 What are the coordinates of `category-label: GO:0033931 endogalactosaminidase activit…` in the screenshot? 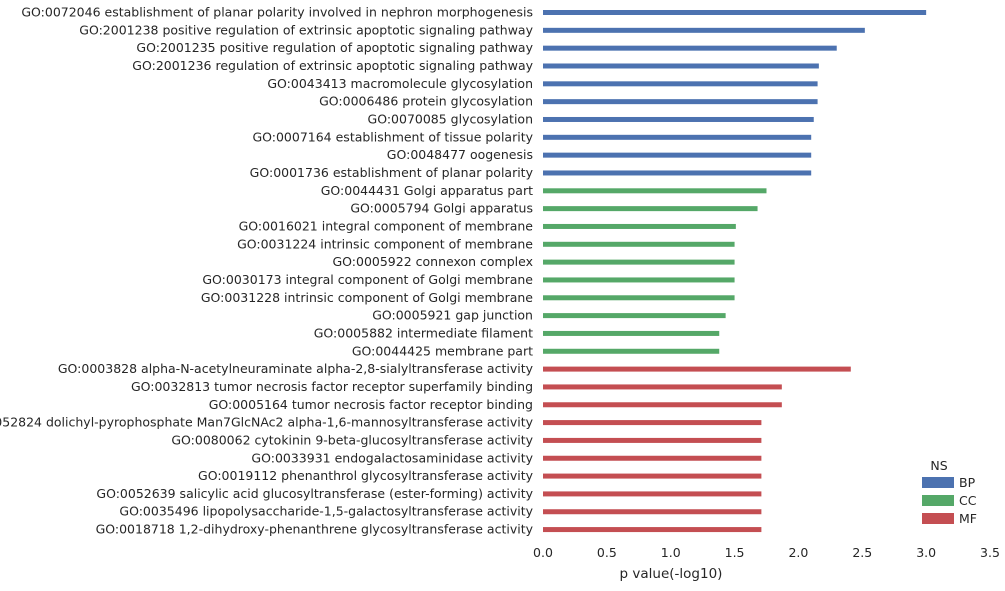 It's located at (392, 457).